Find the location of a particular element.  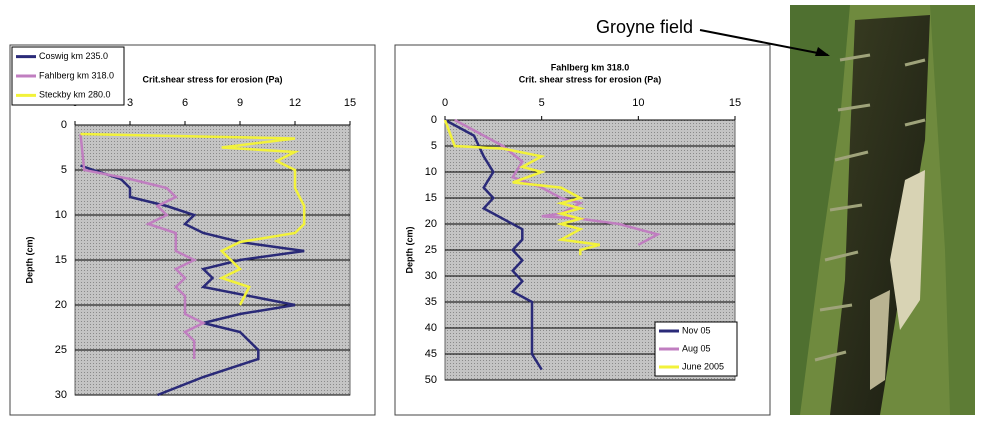

arrow-head is located at coordinates (822, 51).